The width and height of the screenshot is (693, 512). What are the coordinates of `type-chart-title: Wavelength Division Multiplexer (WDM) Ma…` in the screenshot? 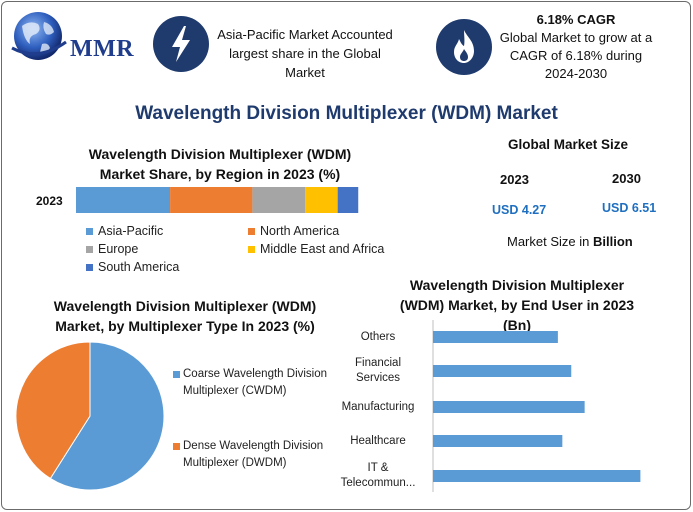 It's located at (185, 316).